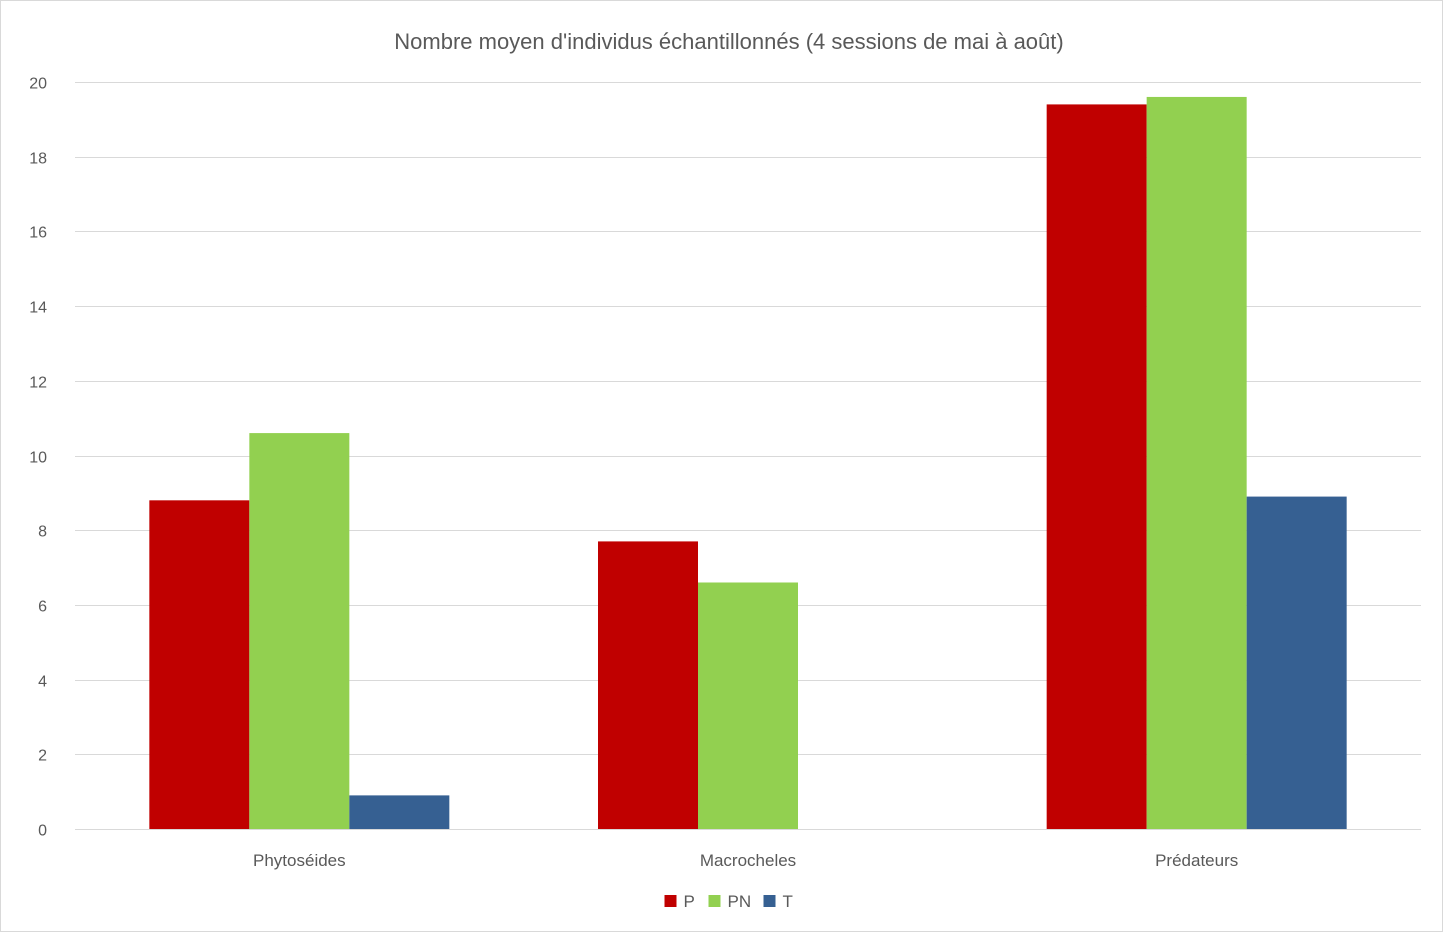  Describe the element at coordinates (679, 901) in the screenshot. I see `legend-item-p: P` at that location.